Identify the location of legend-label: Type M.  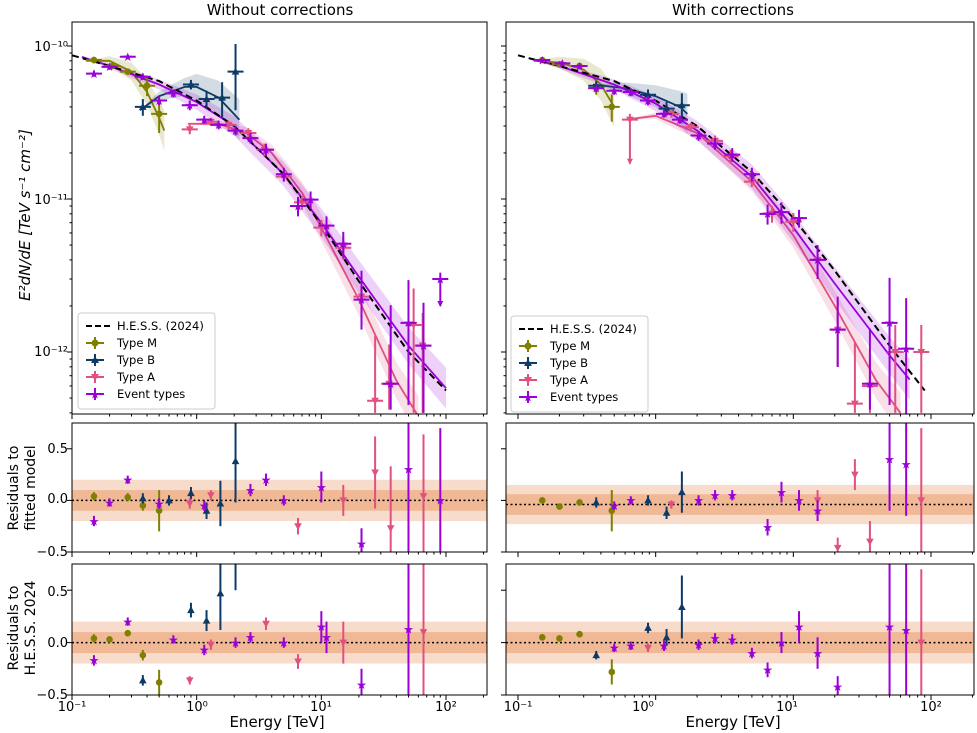
(569, 346).